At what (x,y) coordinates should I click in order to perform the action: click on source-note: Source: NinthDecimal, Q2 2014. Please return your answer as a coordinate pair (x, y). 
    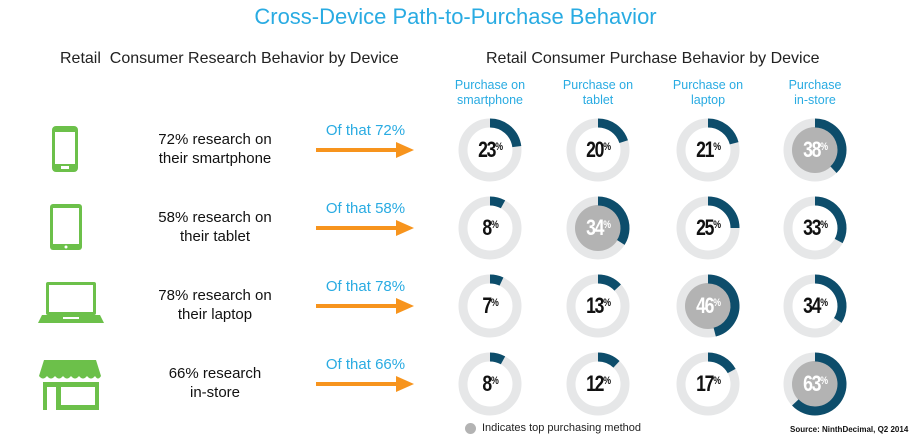
    Looking at the image, I should click on (849, 429).